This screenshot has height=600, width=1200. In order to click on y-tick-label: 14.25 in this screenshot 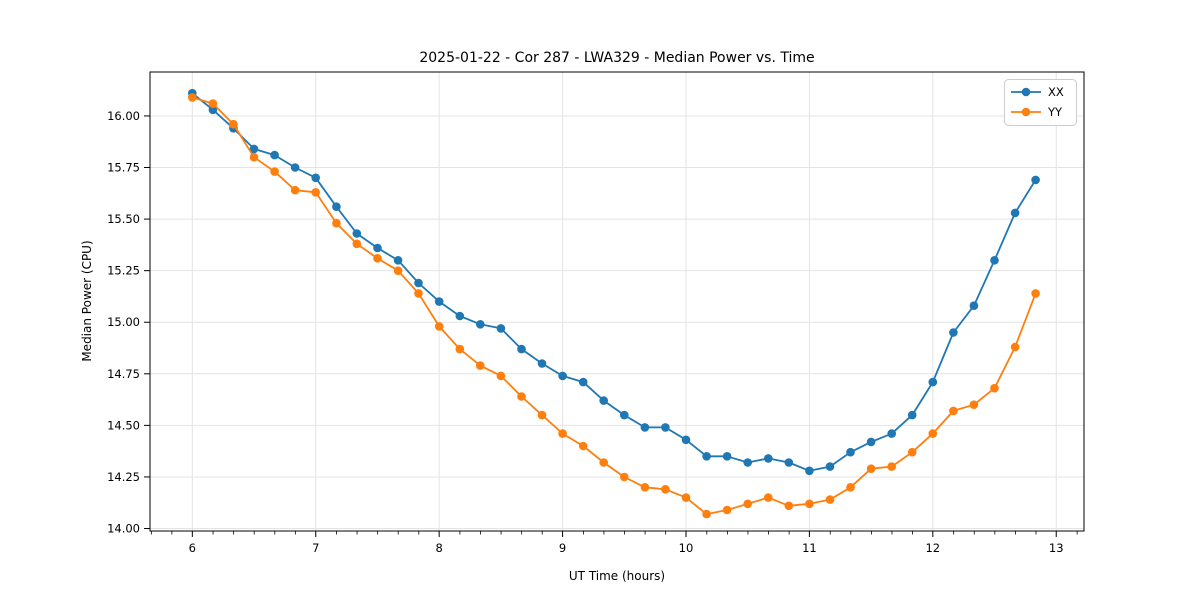, I will do `click(123, 477)`.